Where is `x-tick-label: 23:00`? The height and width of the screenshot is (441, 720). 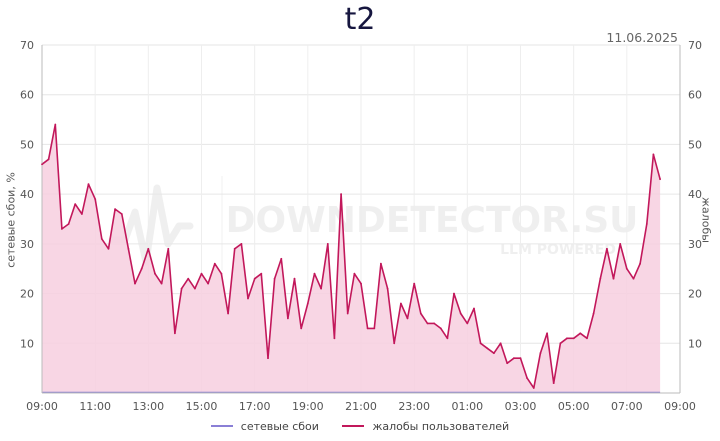
x-tick-label: 23:00 is located at coordinates (414, 406).